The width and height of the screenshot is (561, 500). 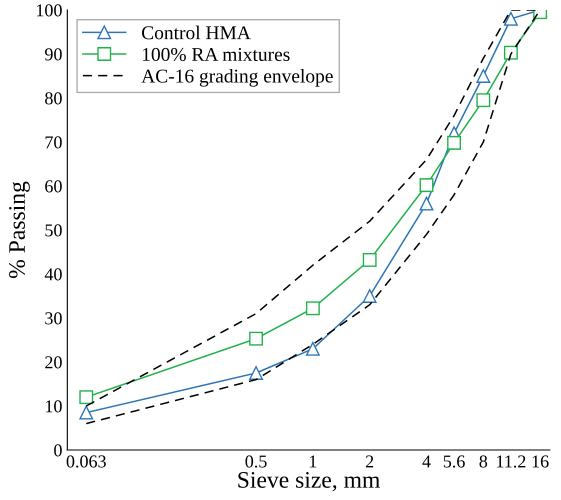 I want to click on legend-label: 100% RA mixtures, so click(x=216, y=55).